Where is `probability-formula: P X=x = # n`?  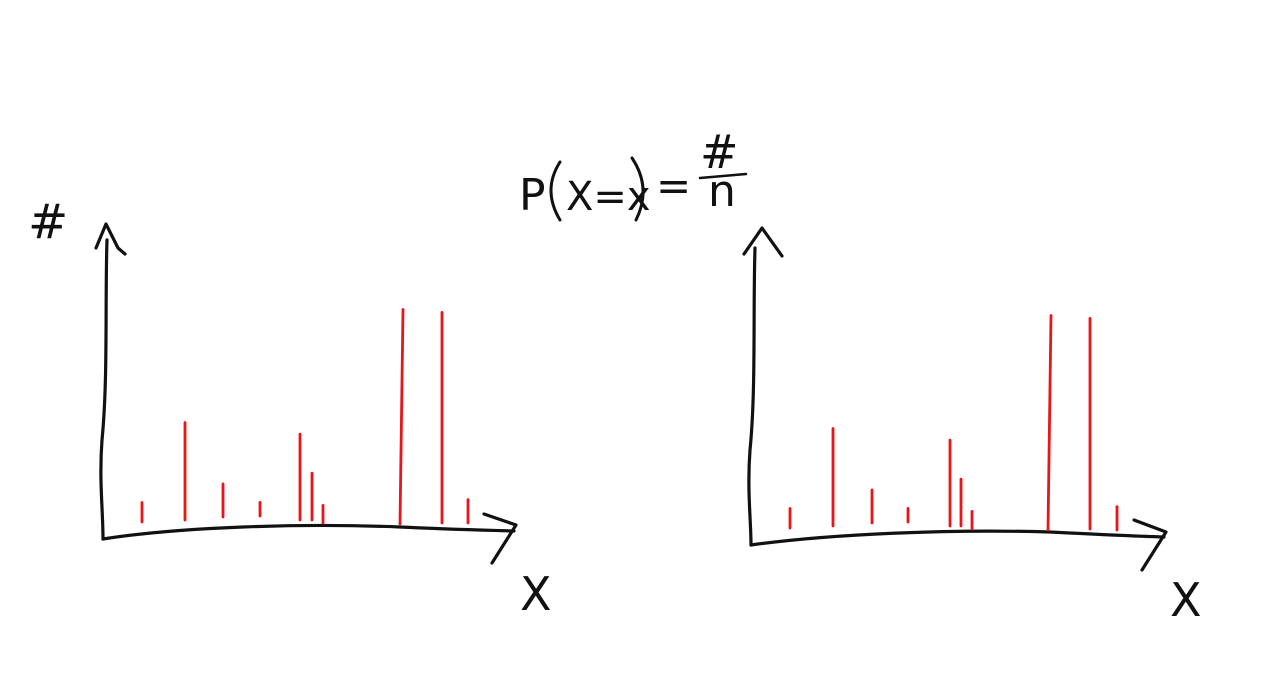
probability-formula: P X=x = # n is located at coordinates (633, 173).